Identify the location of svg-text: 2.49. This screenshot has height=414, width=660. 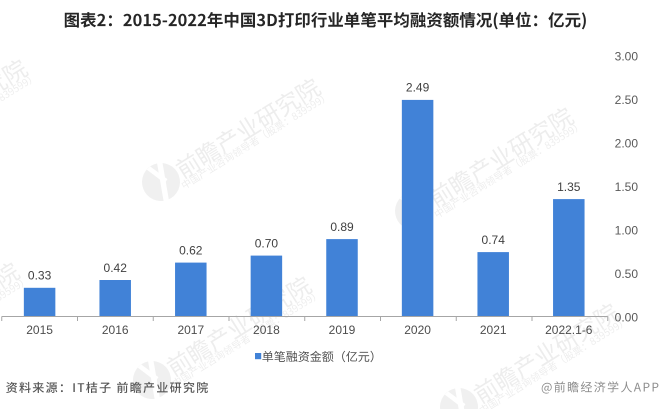
(418, 88).